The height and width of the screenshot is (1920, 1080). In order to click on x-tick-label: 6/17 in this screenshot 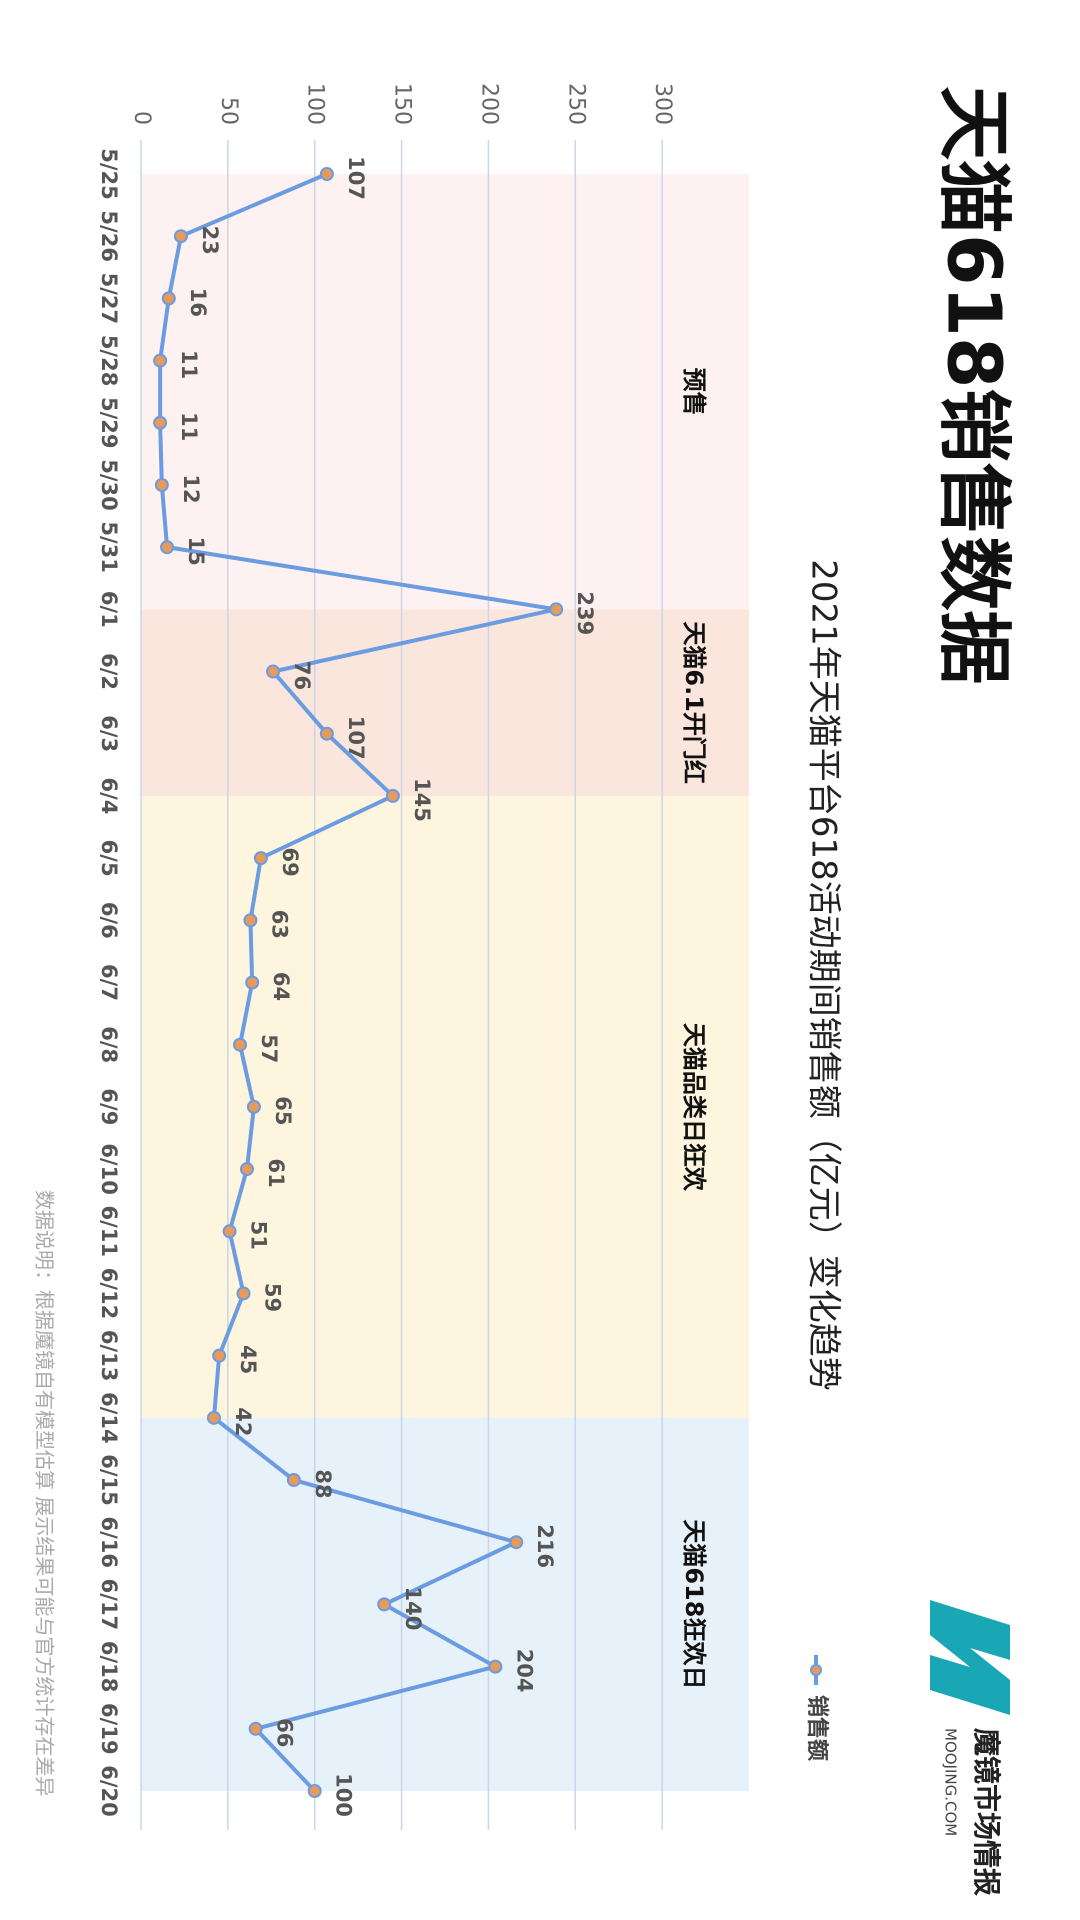, I will do `click(109, 1605)`.